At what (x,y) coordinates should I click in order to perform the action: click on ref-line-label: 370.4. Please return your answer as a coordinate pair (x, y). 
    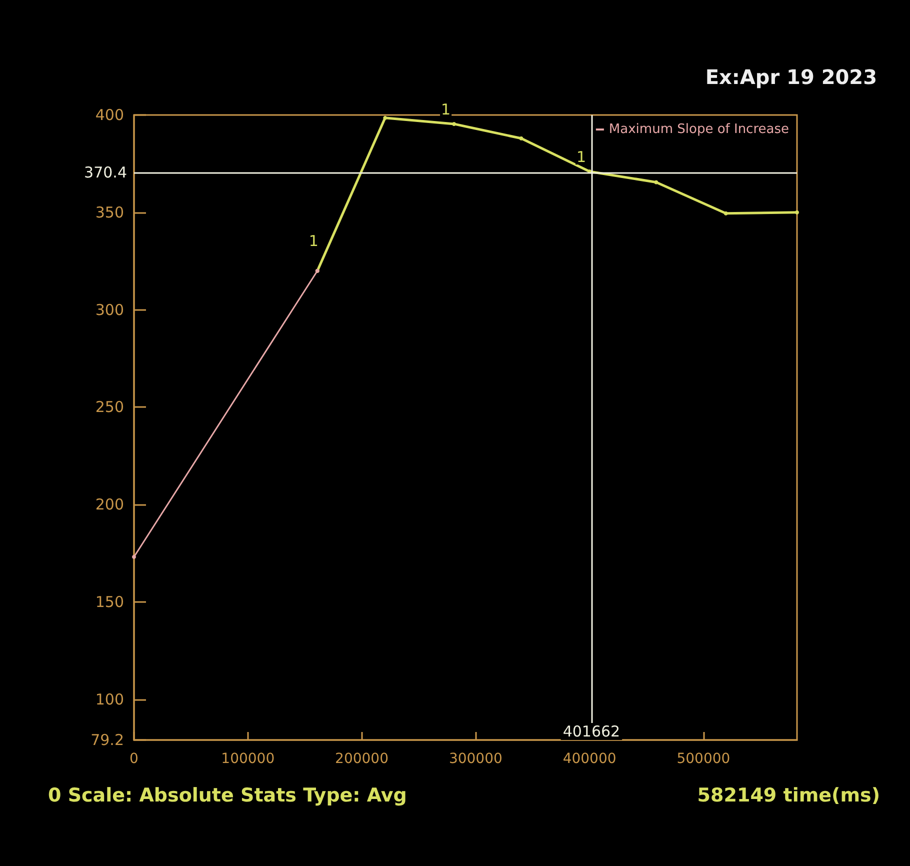
    Looking at the image, I should click on (105, 173).